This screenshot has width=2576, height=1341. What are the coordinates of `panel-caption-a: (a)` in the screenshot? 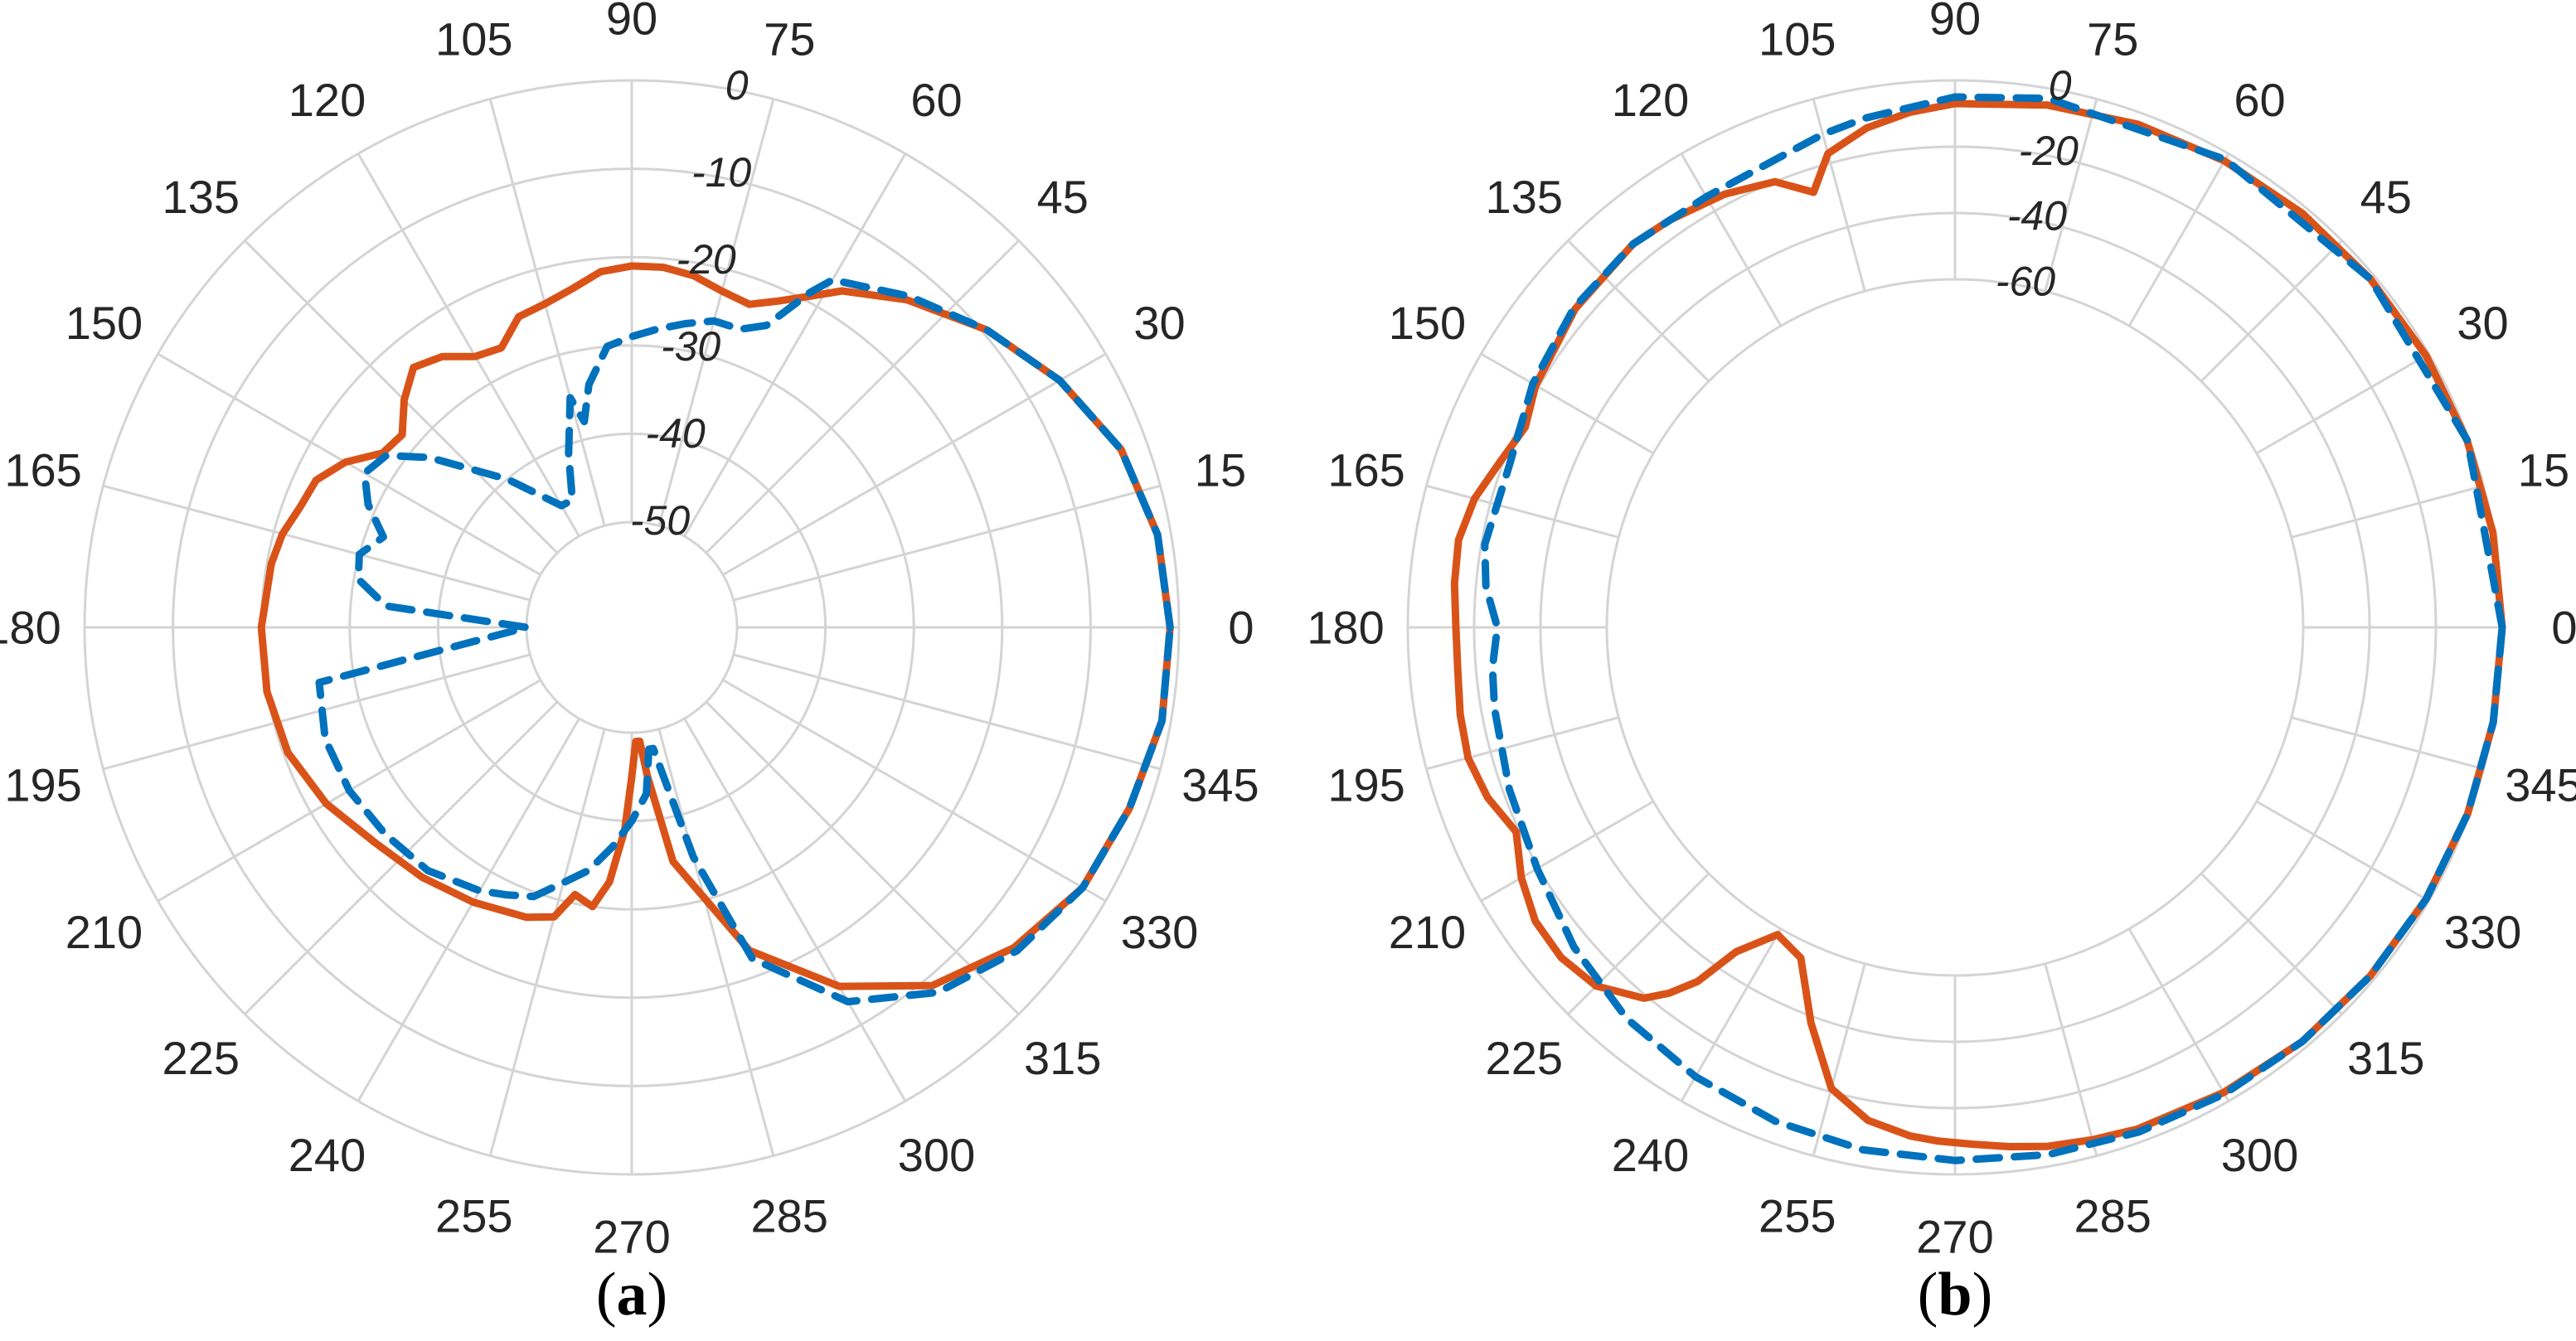 It's located at (632, 1295).